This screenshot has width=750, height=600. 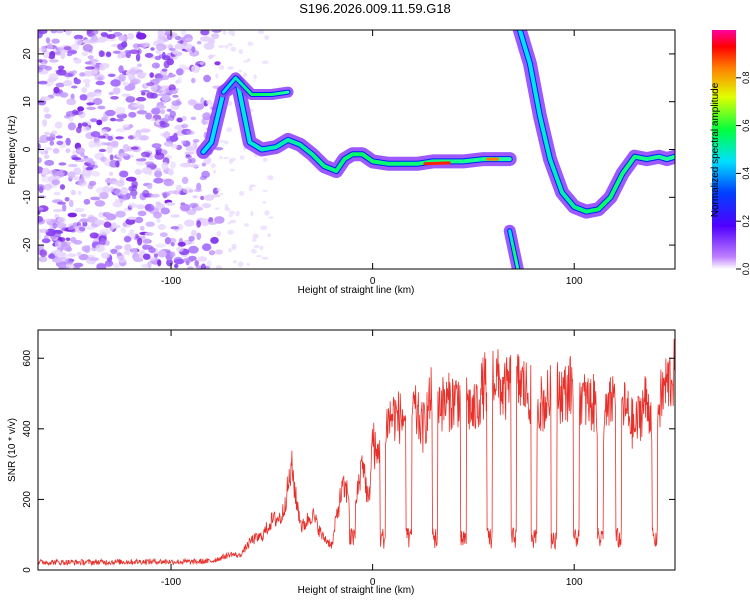 What do you see at coordinates (745, 78) in the screenshot?
I see `colorbar-tick-label: 0.8` at bounding box center [745, 78].